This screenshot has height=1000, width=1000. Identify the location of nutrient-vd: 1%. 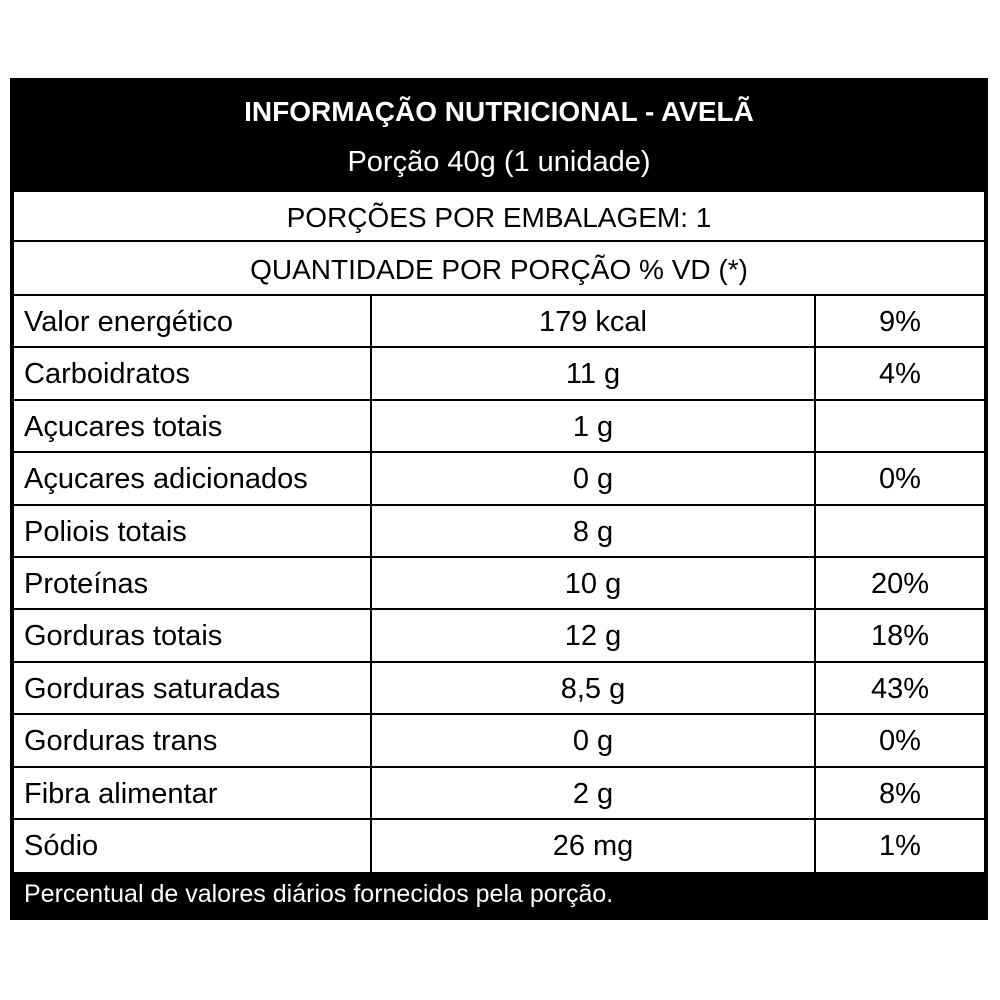
(900, 845).